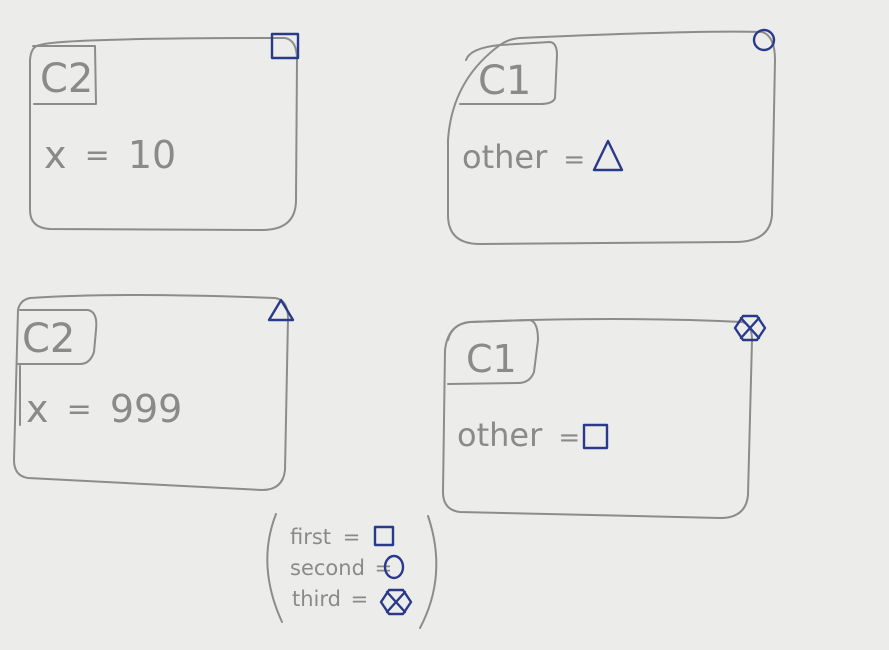 The width and height of the screenshot is (889, 650). What do you see at coordinates (360, 599) in the screenshot?
I see `legend-third-eq: =` at bounding box center [360, 599].